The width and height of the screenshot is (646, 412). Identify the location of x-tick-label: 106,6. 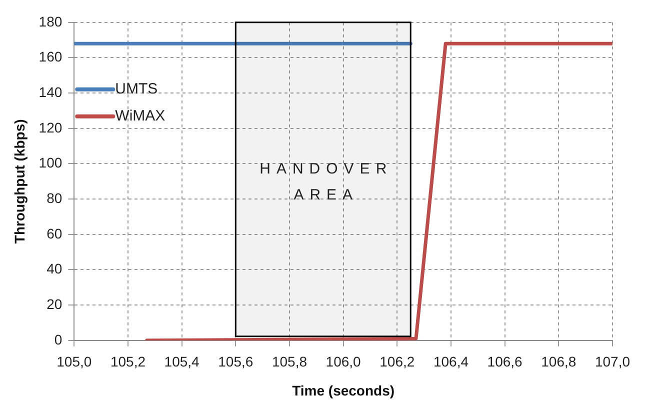
(505, 362).